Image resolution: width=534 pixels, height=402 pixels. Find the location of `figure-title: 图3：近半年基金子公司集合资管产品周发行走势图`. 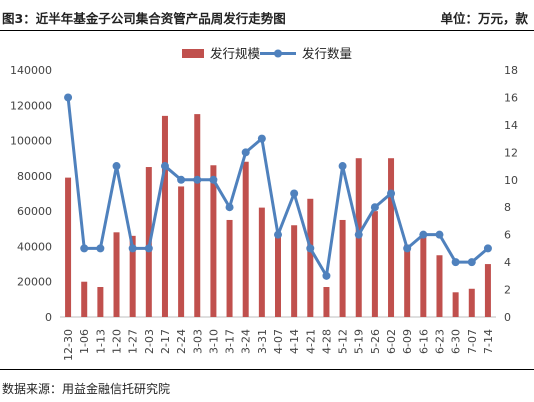

figure-title: 图3：近半年基金子公司集合资管产品周发行走势图 is located at coordinates (144, 18).